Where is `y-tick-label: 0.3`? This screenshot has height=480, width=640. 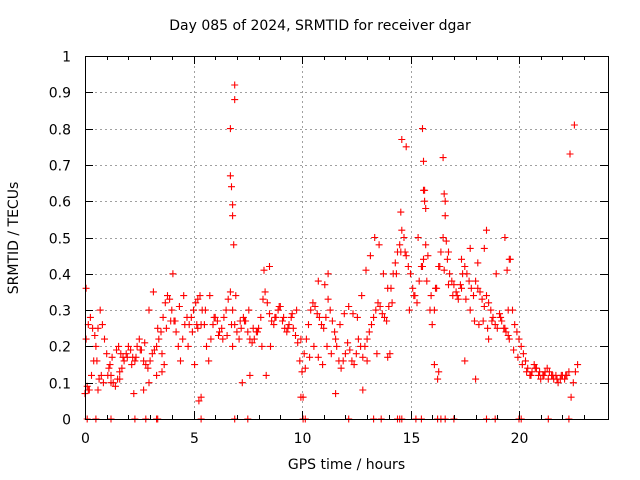
y-tick-label: 0.3 is located at coordinates (60, 312).